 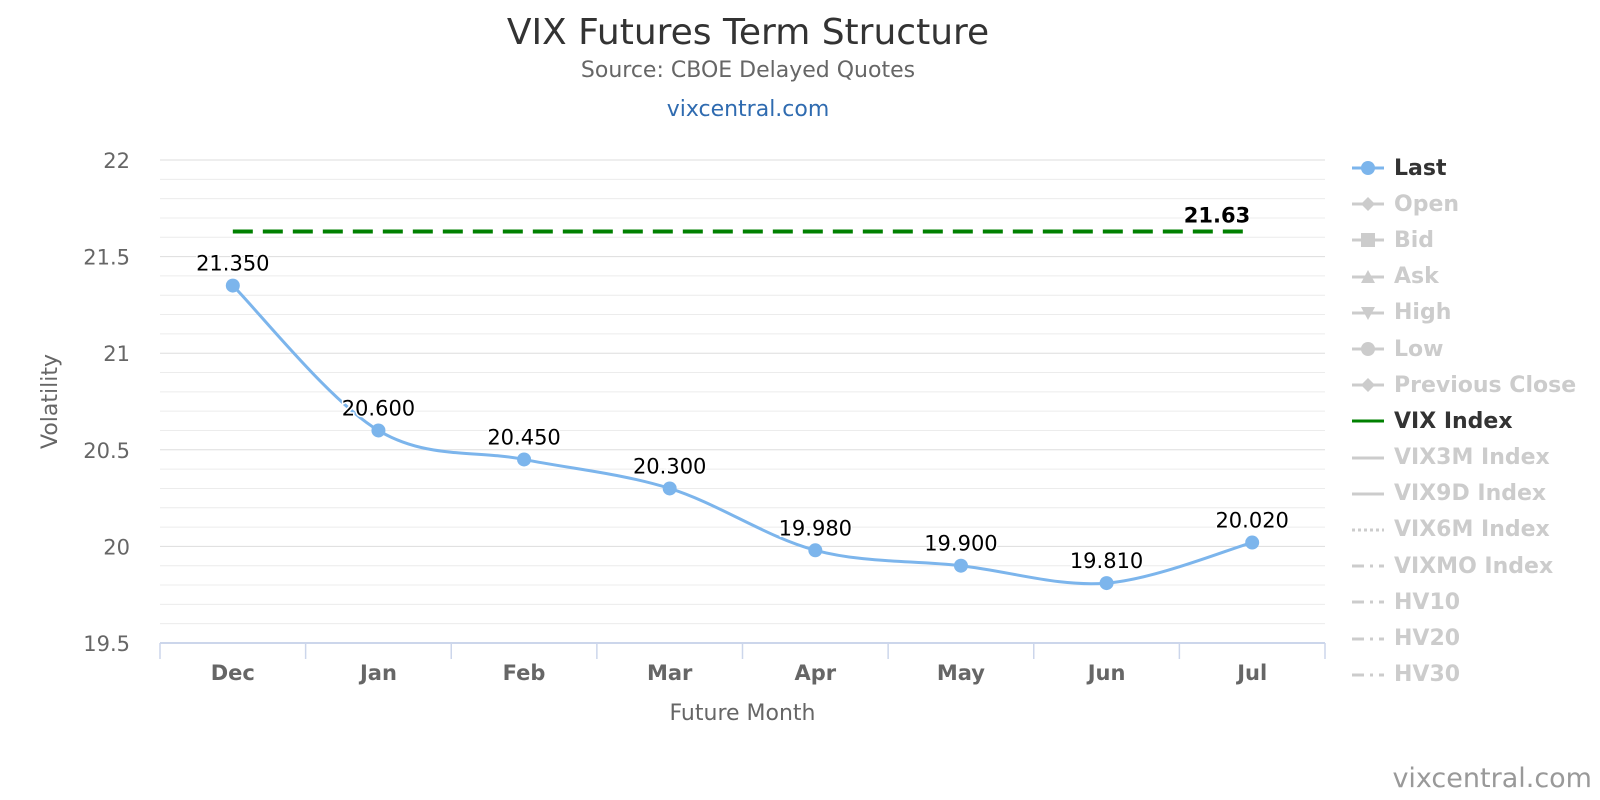 I want to click on last-data-label: 20.600, so click(x=378, y=408).